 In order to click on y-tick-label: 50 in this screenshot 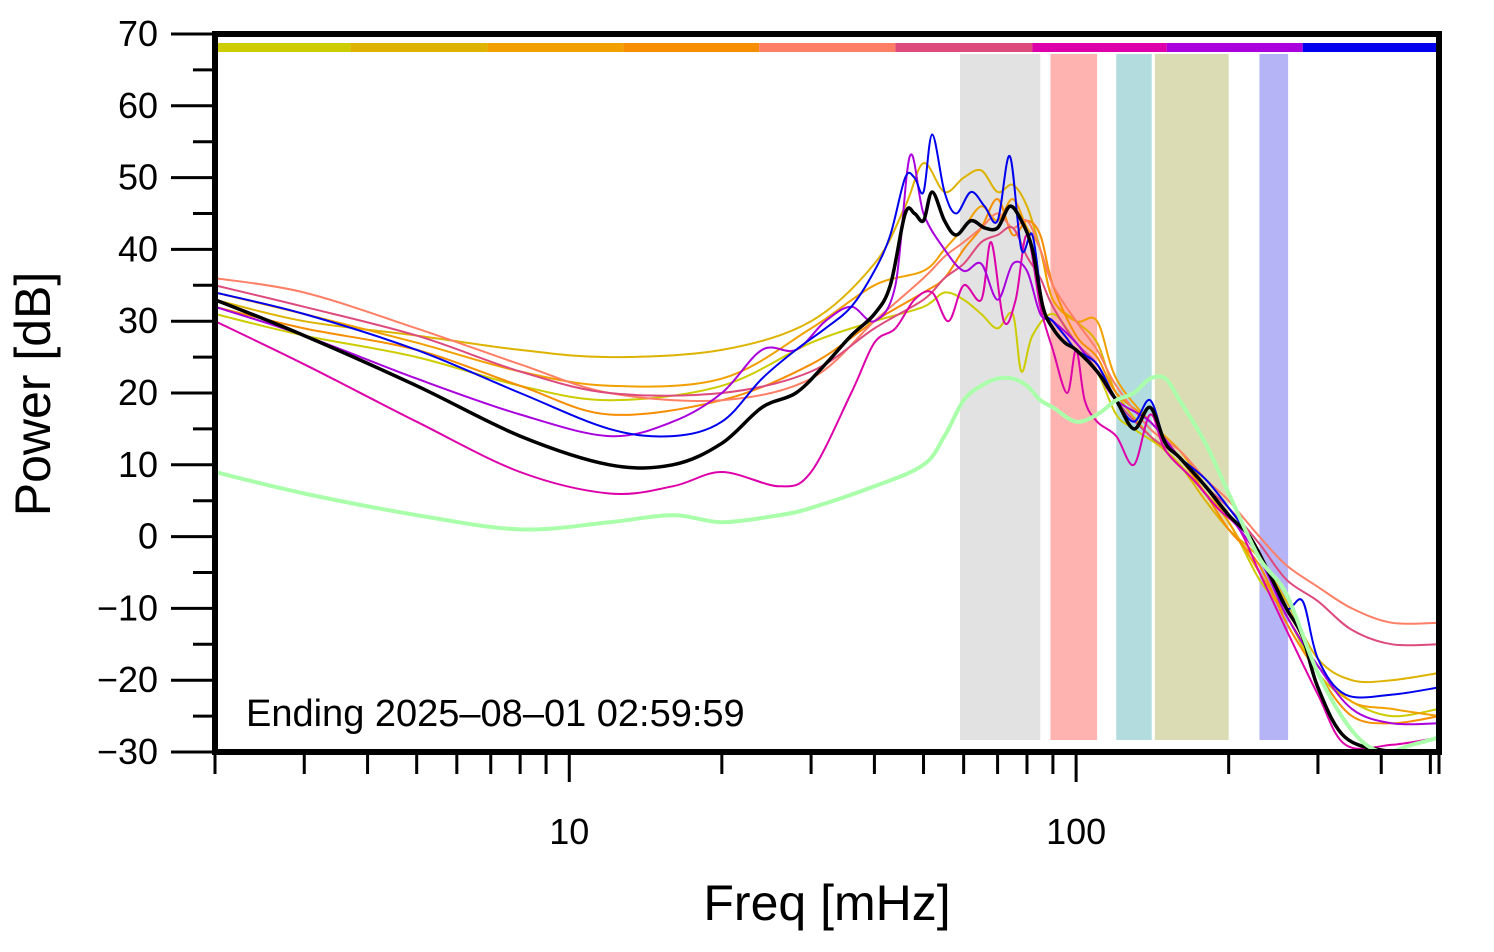, I will do `click(138, 177)`.